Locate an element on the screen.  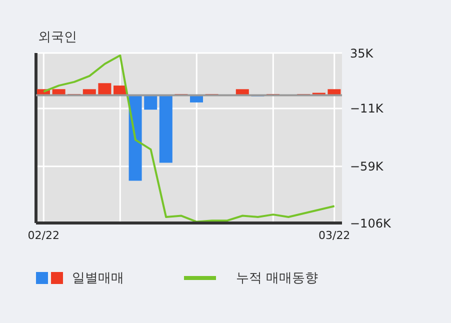
y-tick-label: −11K is located at coordinates (367, 109).